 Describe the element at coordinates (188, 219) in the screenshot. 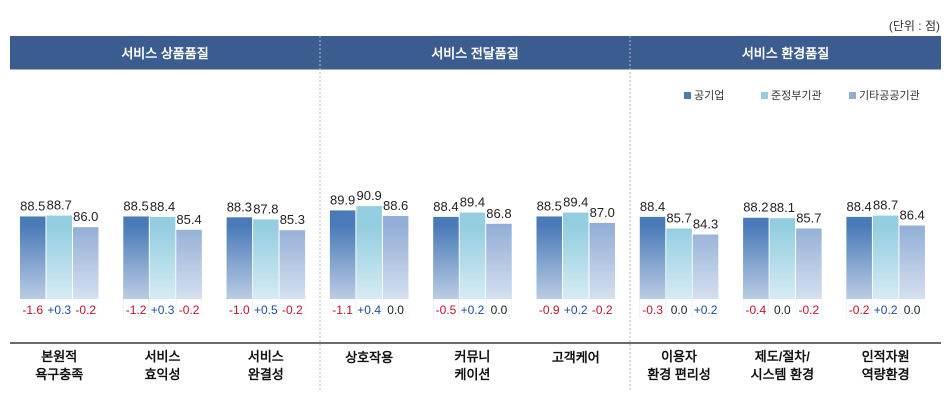

I see `bar-value-label: 85.4` at that location.